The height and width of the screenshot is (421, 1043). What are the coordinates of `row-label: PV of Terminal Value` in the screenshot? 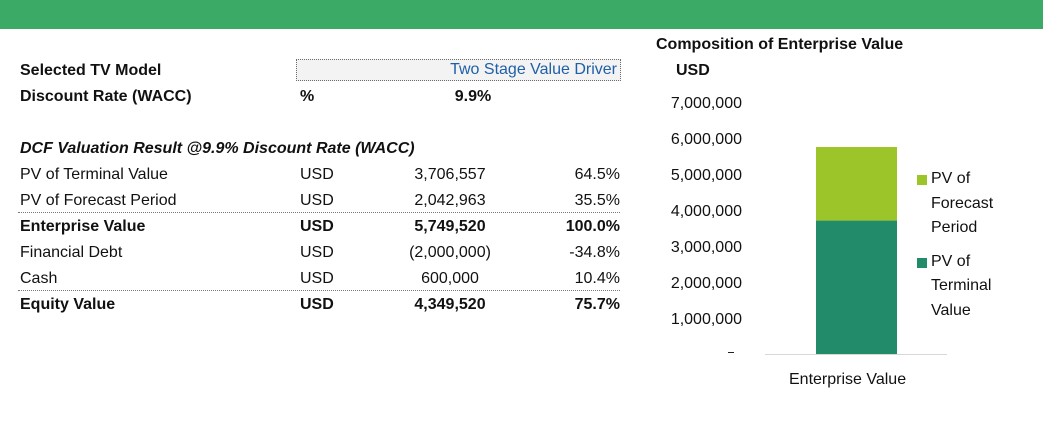 It's located at (94, 174).